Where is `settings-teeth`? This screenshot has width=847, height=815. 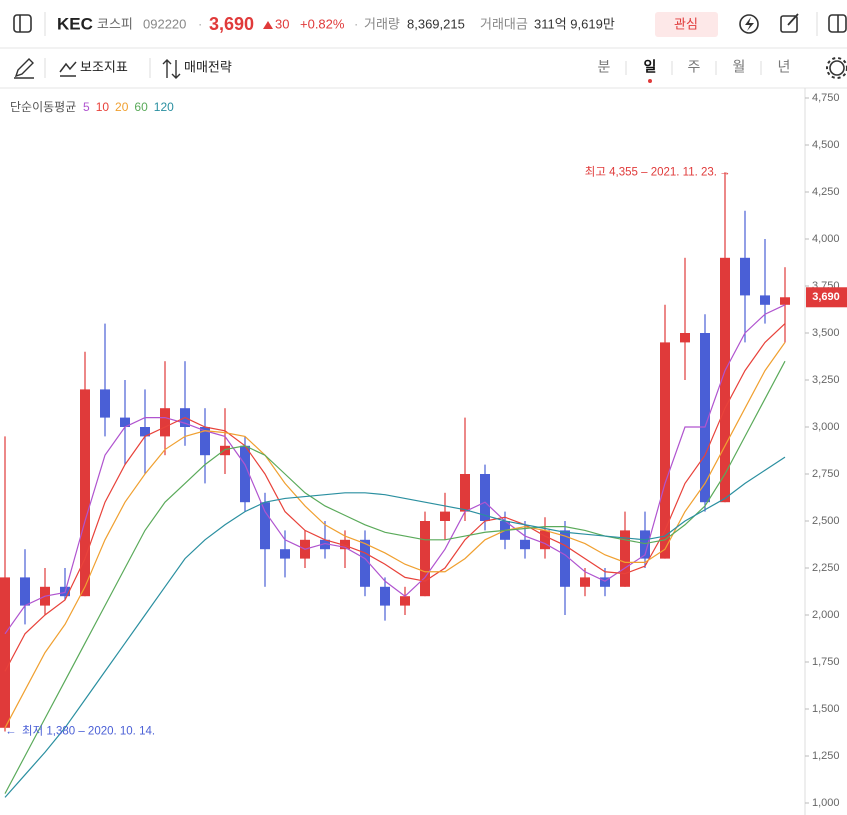 settings-teeth is located at coordinates (836, 68).